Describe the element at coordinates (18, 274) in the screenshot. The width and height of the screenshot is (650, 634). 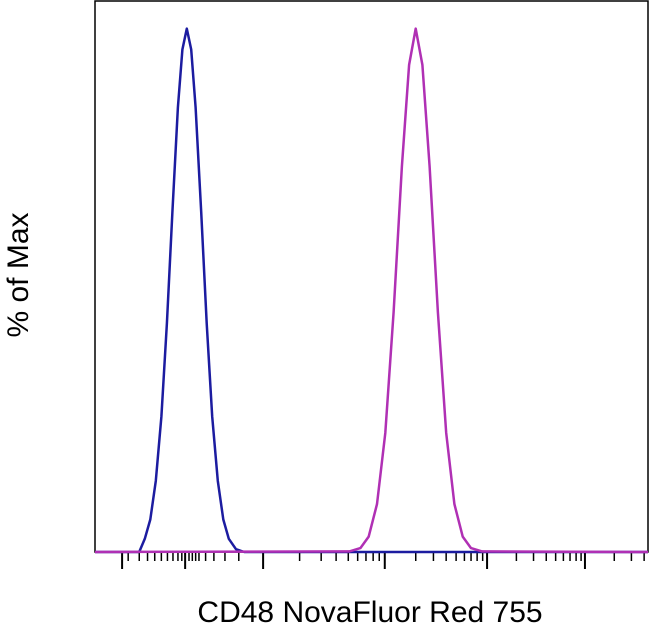
I see `y-axis-label: % of Max` at that location.